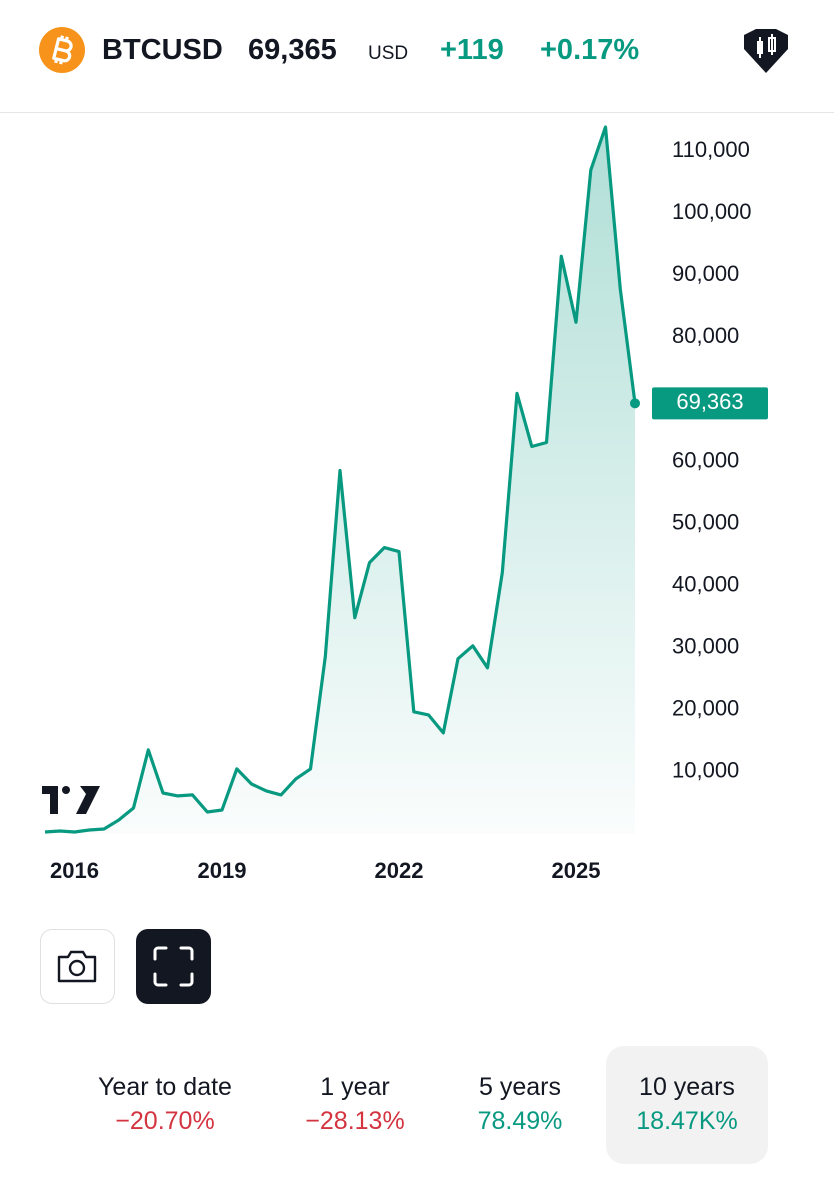 The width and height of the screenshot is (834, 1200). Describe the element at coordinates (388, 53) in the screenshot. I see `currency: USD` at that location.